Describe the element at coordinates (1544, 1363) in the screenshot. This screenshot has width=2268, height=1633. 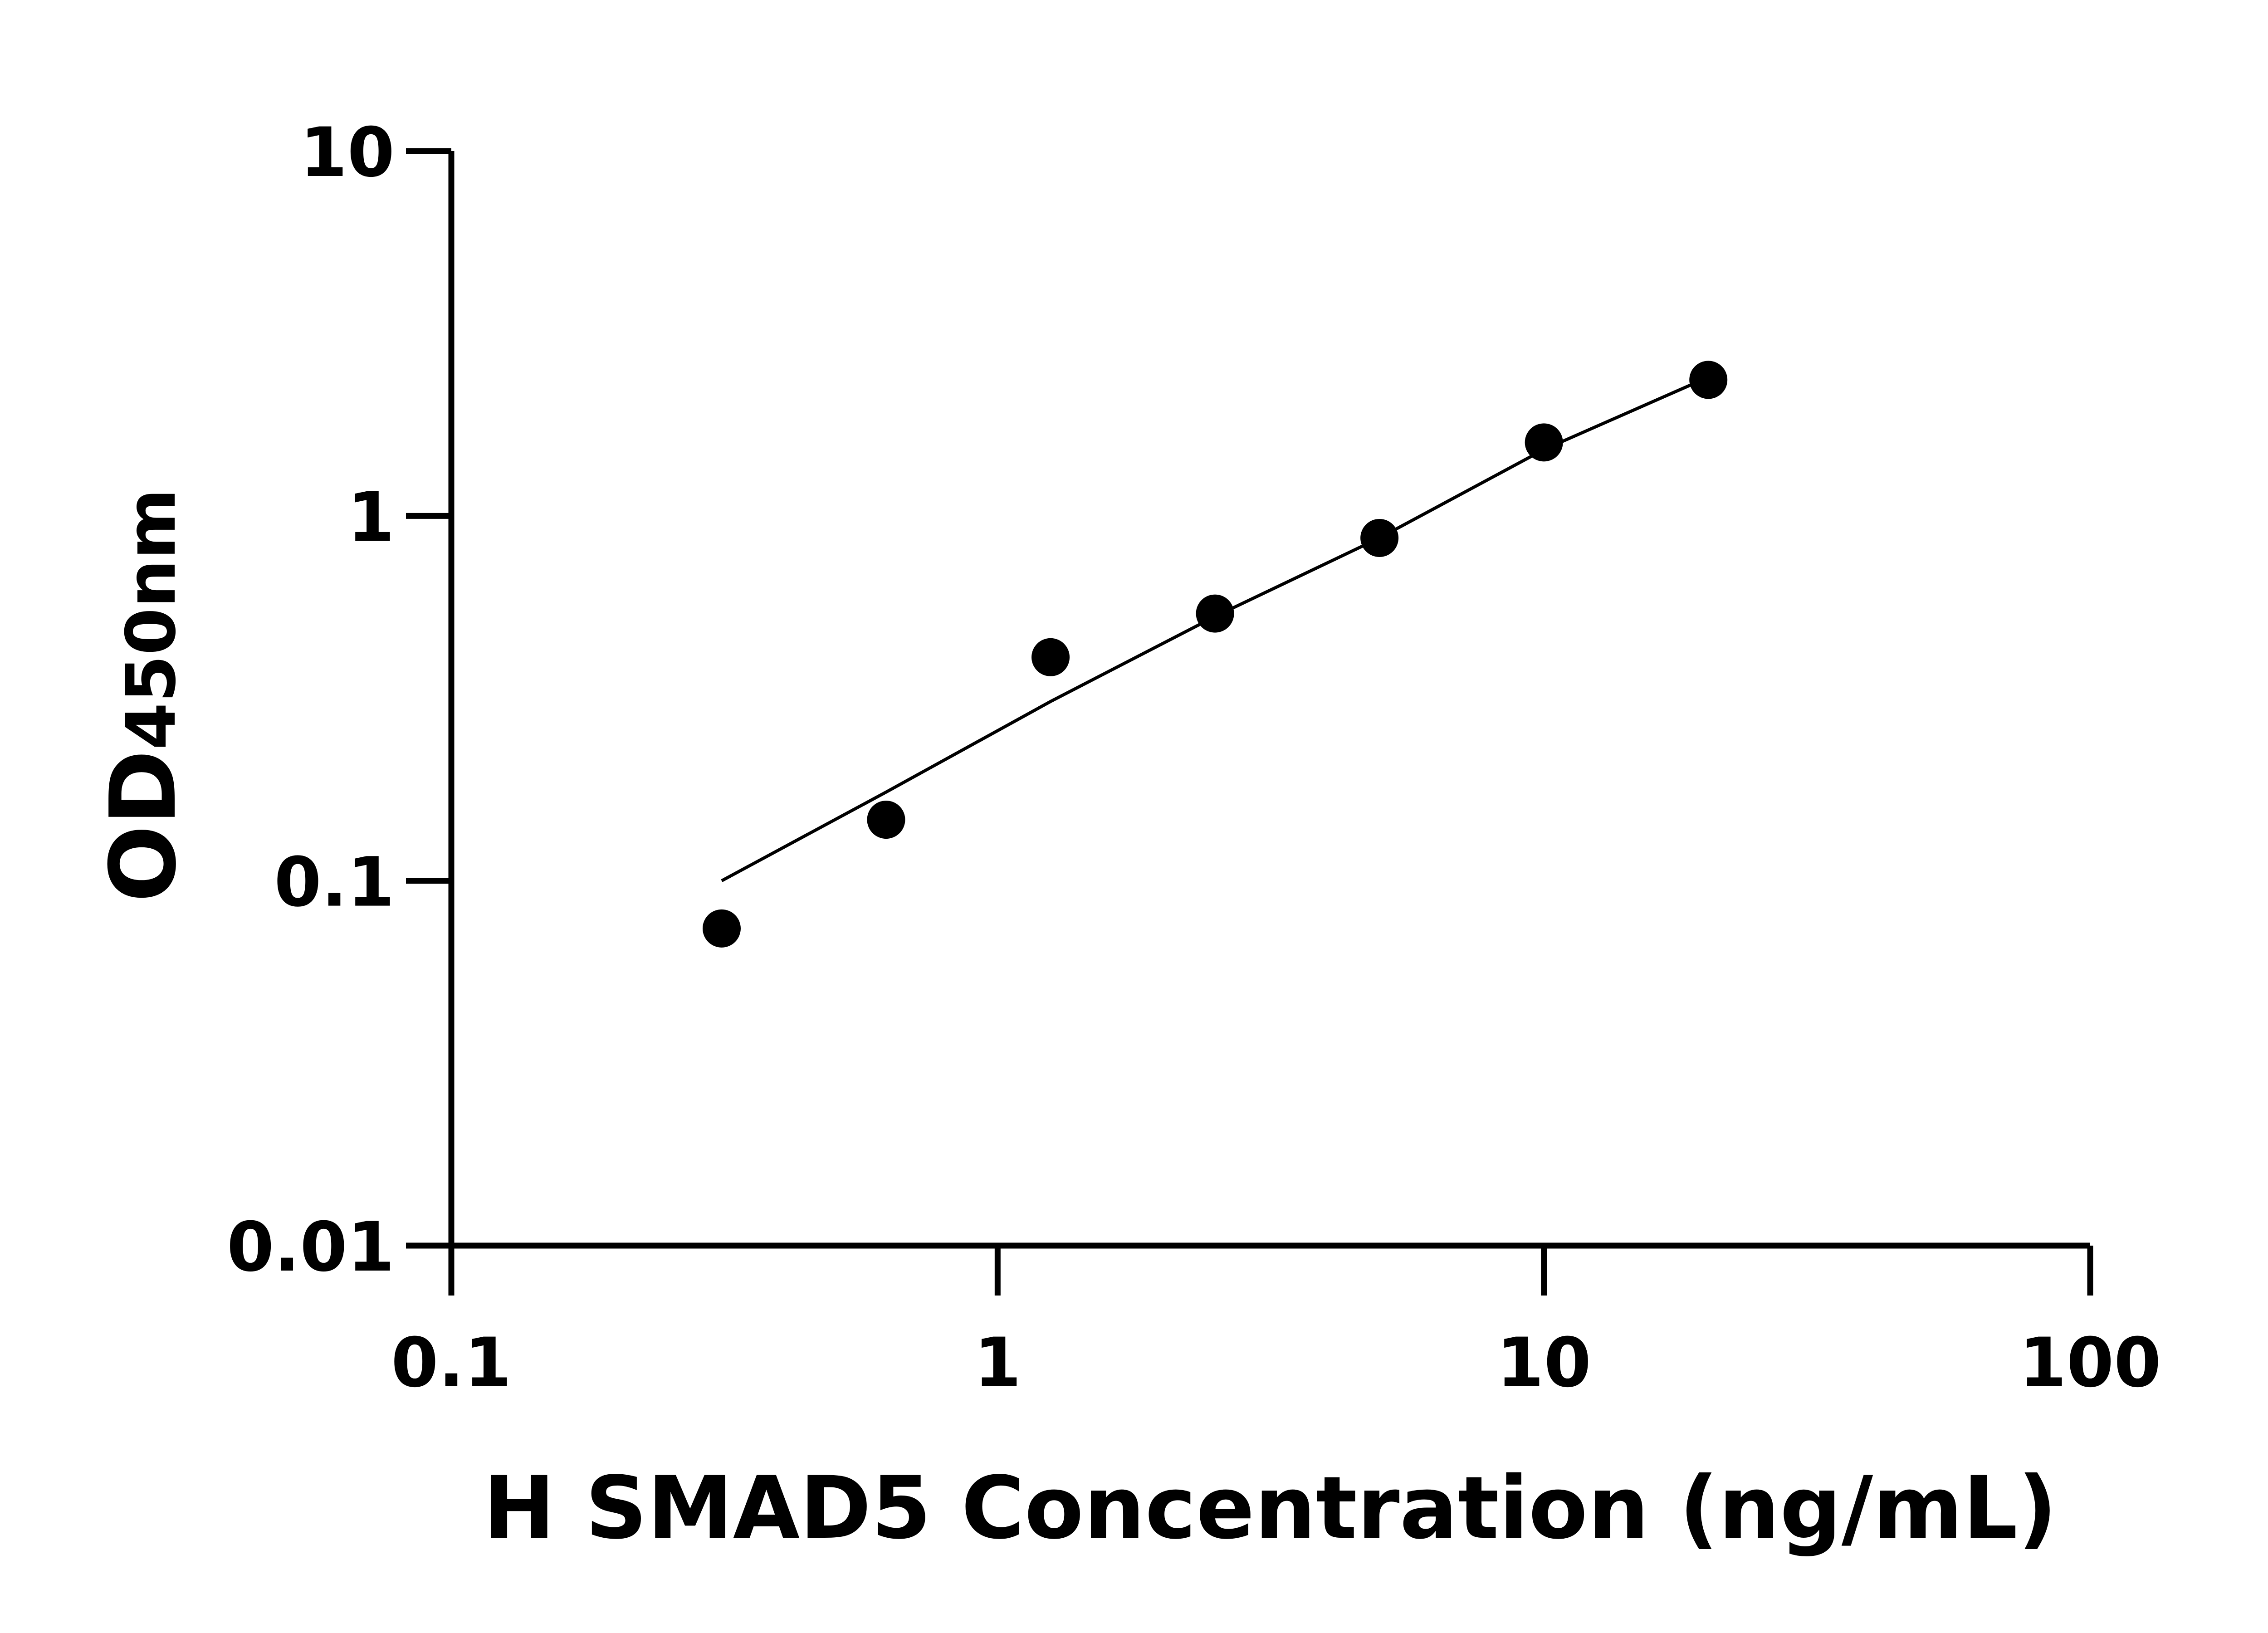
I see `x-tick-label: 10` at that location.